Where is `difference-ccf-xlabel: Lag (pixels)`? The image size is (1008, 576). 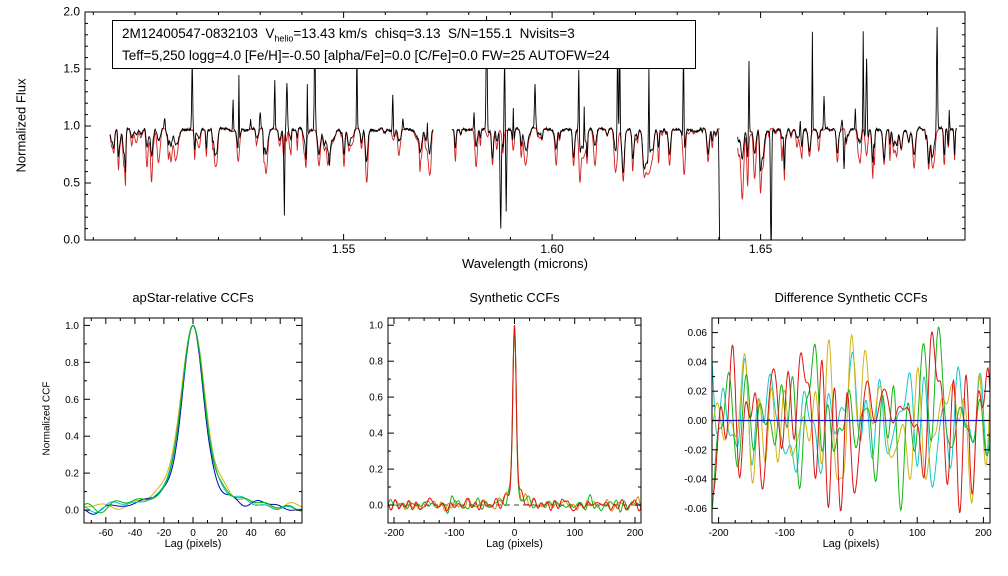 difference-ccf-xlabel: Lag (pixels) is located at coordinates (851, 544).